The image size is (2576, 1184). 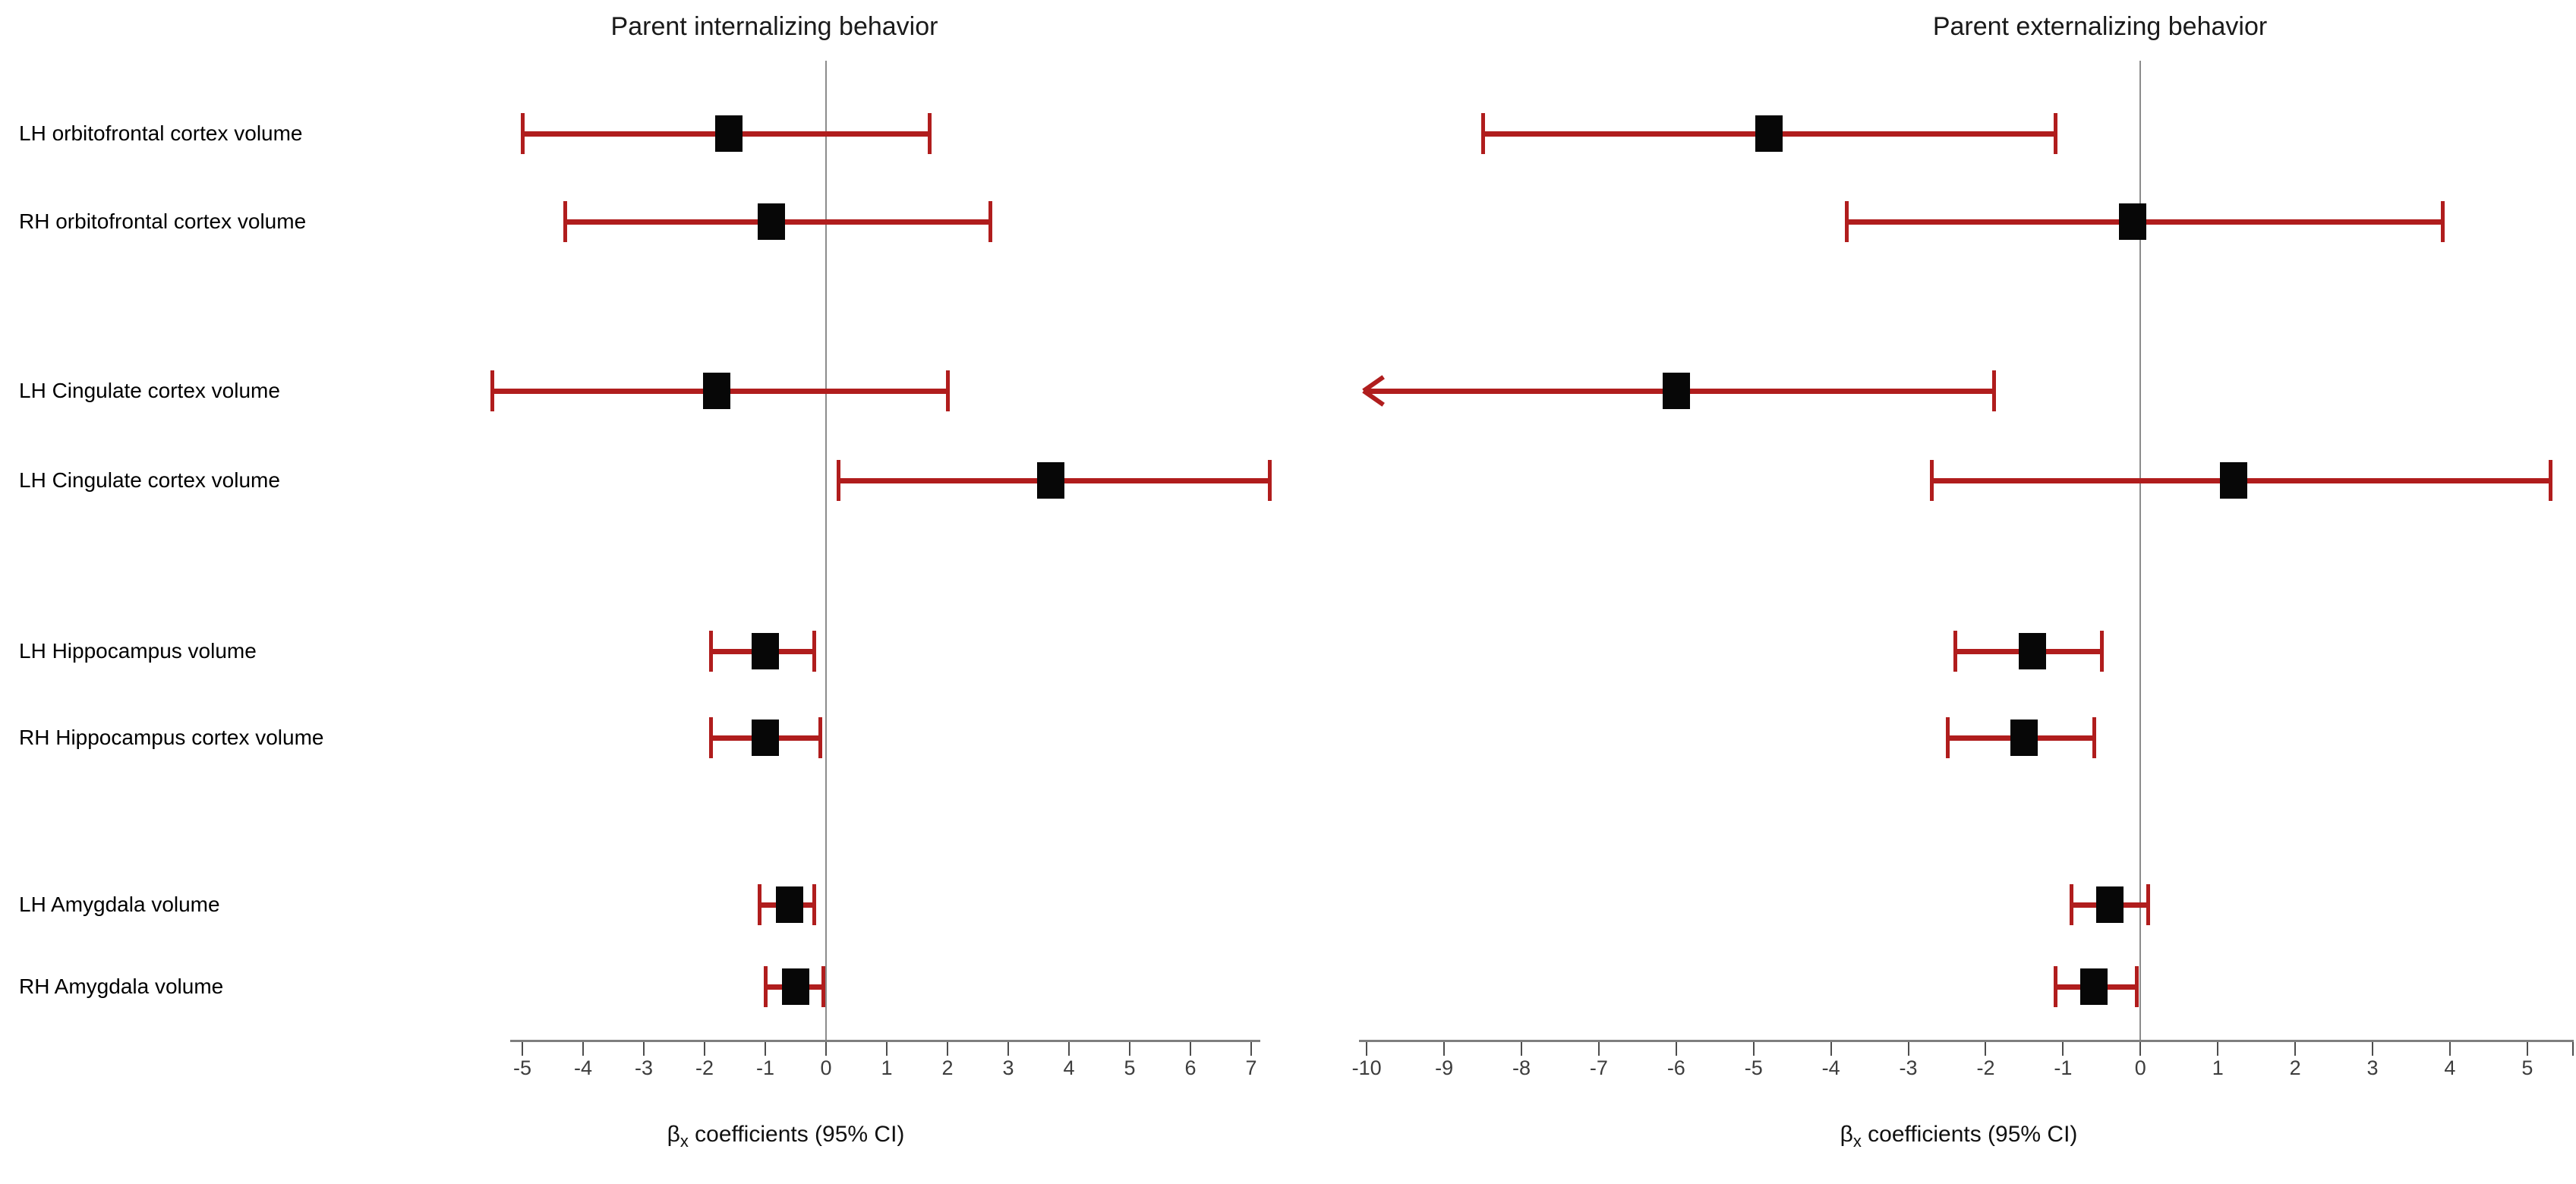 I want to click on ci-arrow-left, so click(x=1376, y=391).